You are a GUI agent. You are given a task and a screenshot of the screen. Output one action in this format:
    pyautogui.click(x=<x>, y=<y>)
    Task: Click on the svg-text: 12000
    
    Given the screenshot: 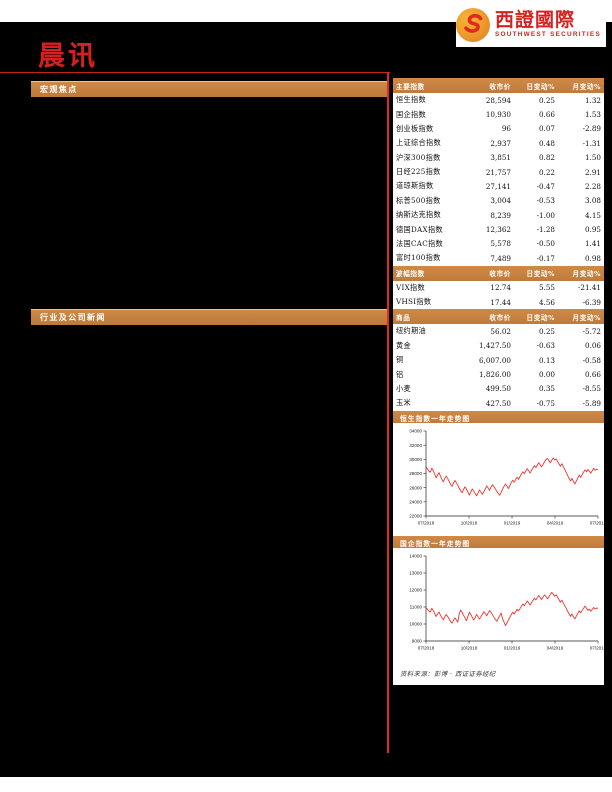 What is the action you would take?
    pyautogui.click(x=415, y=589)
    